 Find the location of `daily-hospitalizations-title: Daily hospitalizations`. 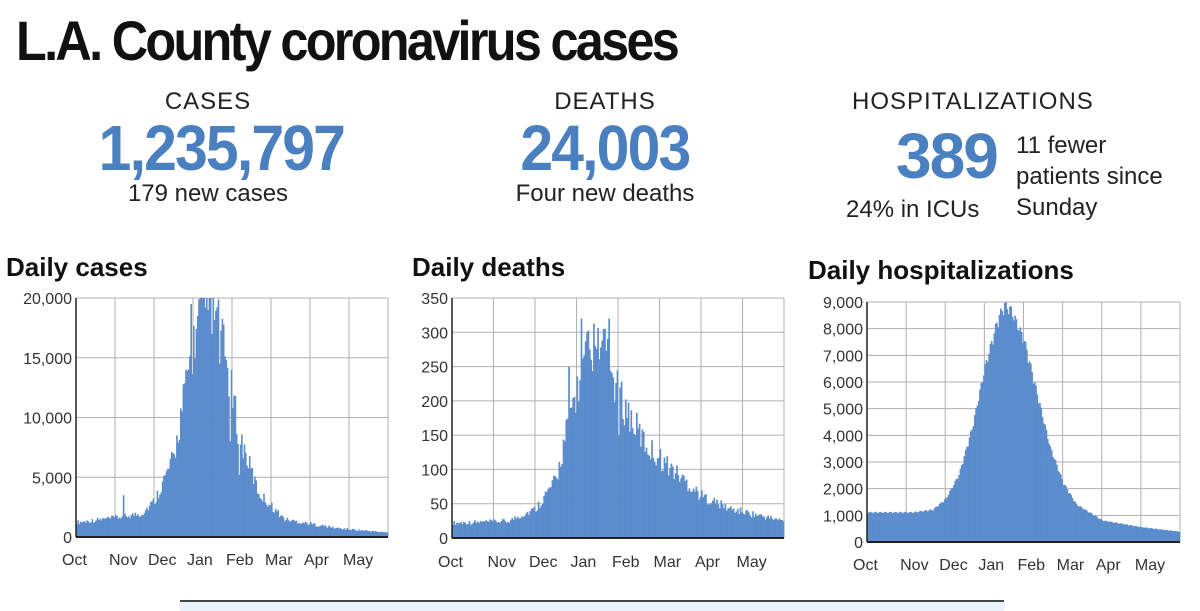

daily-hospitalizations-title: Daily hospitalizations is located at coordinates (941, 270).